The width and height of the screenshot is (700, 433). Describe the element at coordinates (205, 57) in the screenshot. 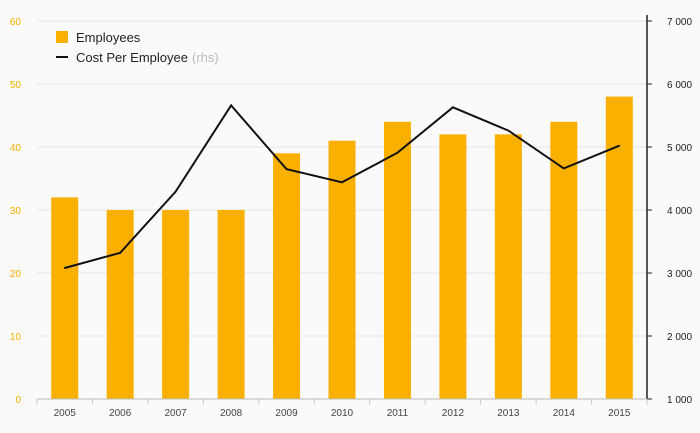

I see `legend-rhs-note: (rhs)` at that location.